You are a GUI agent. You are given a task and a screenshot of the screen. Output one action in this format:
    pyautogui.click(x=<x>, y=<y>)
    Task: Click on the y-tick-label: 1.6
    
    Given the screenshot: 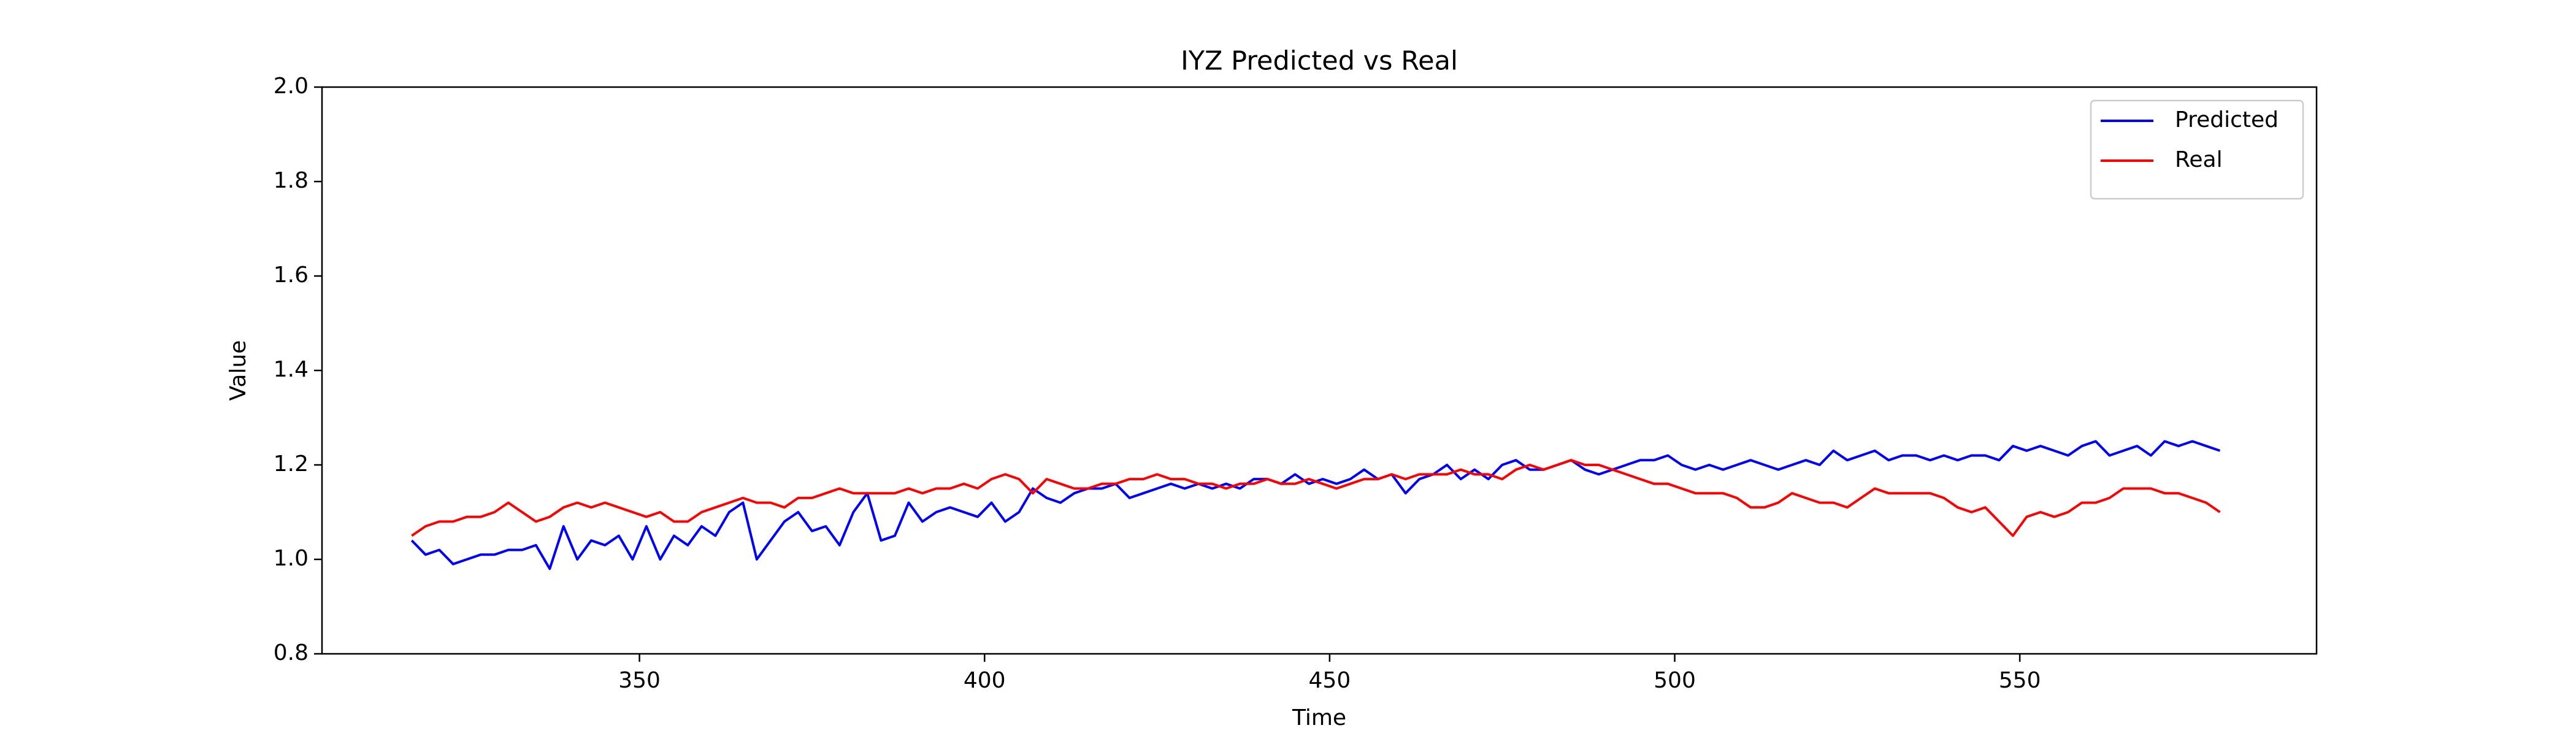 What is the action you would take?
    pyautogui.click(x=291, y=275)
    